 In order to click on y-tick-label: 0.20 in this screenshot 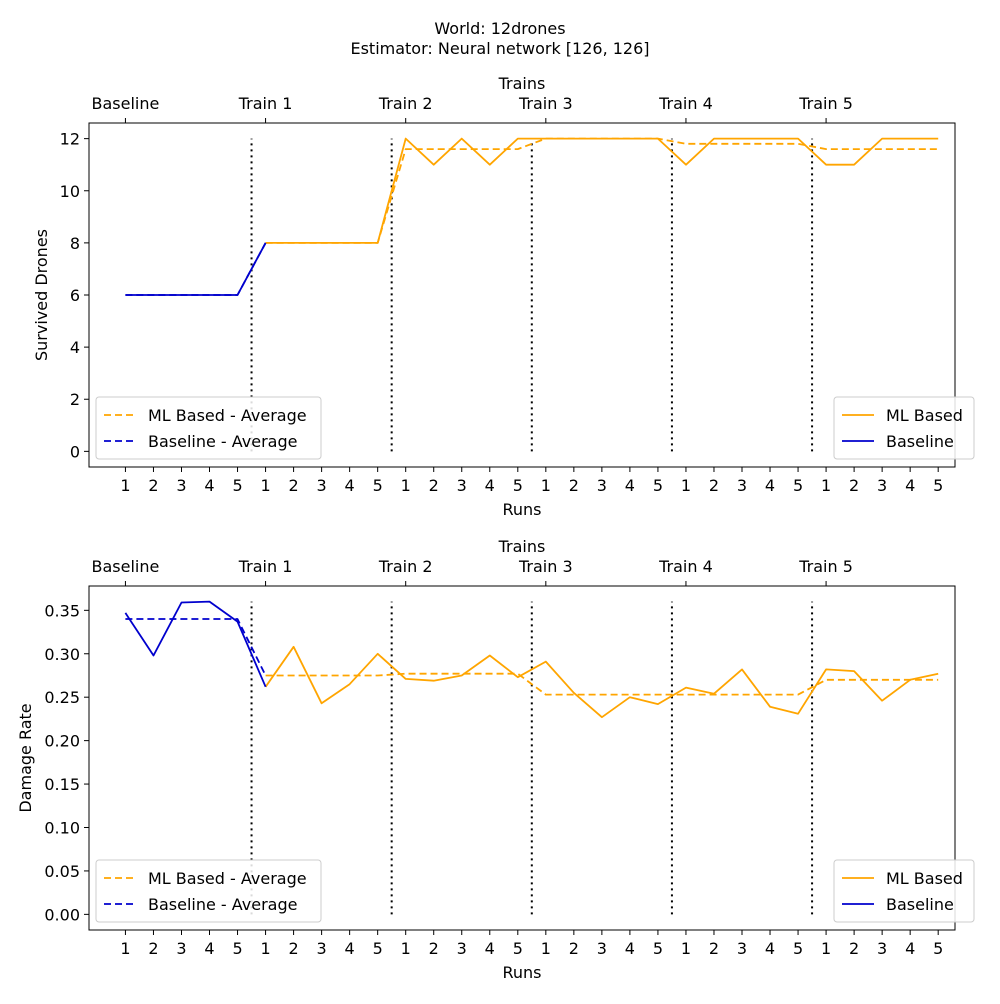, I will do `click(62, 741)`.